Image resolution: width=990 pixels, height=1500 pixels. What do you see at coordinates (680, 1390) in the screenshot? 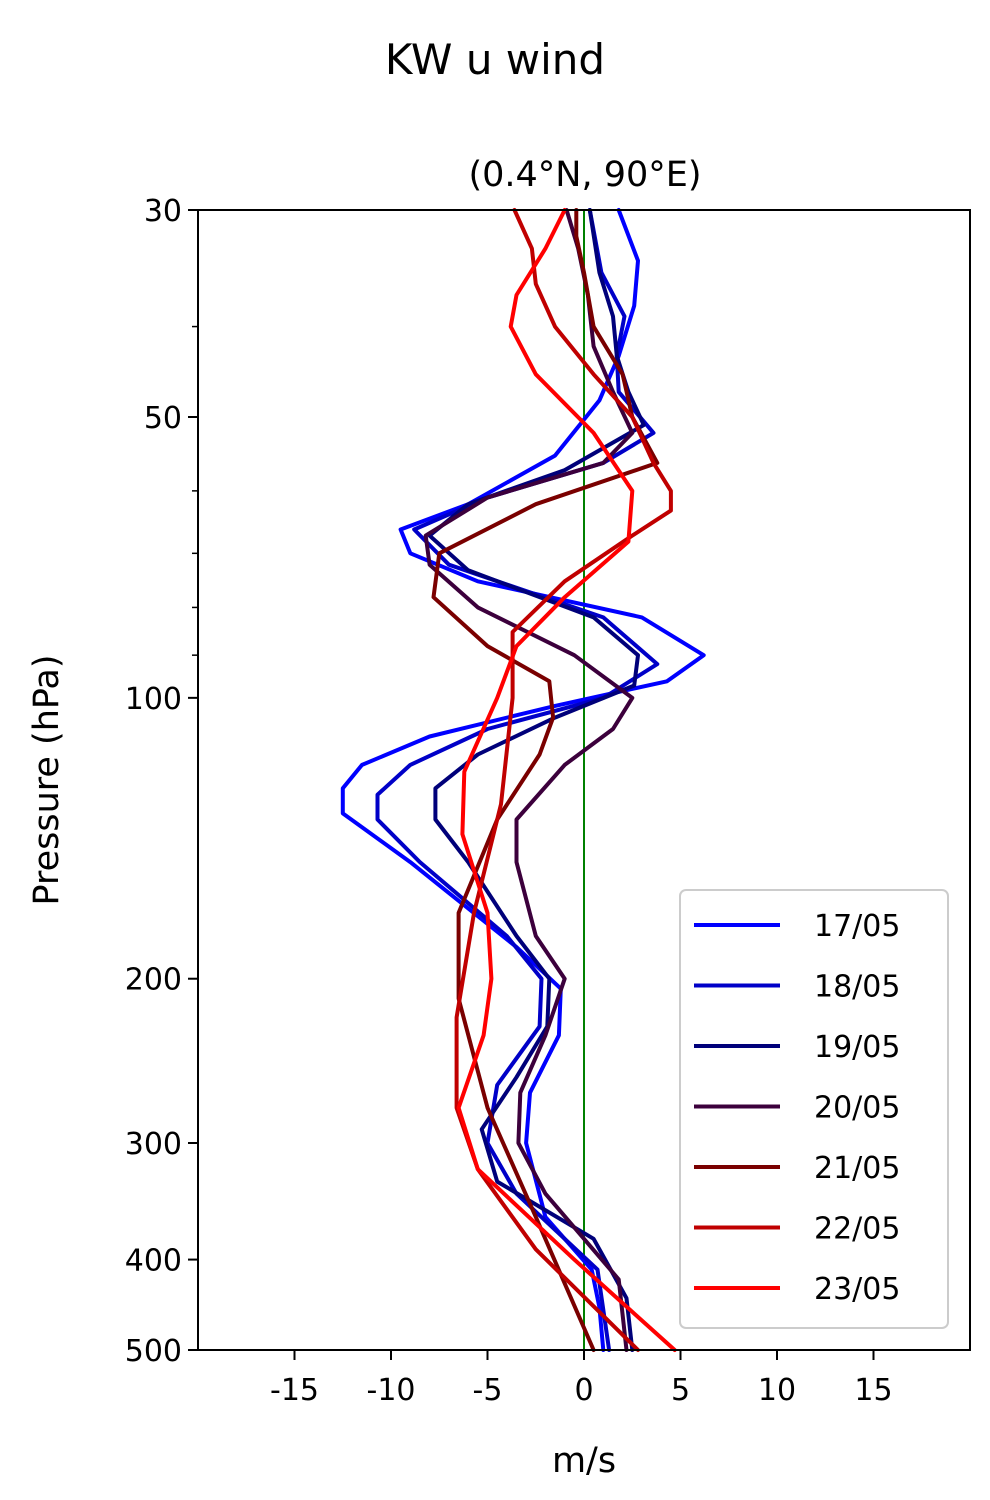
I see `x-tick-label: 5` at bounding box center [680, 1390].